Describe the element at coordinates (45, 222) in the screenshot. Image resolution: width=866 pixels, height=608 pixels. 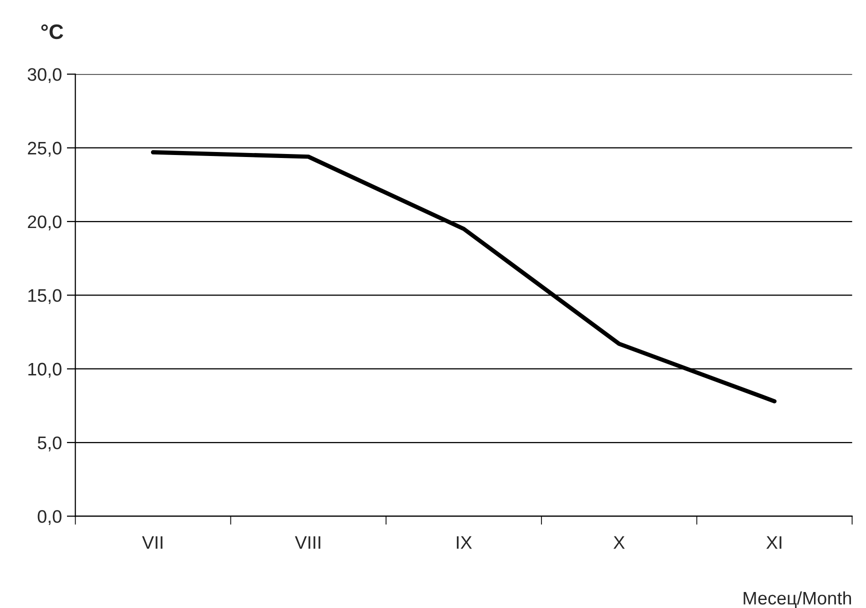
I see `y-tick-label: 20,0` at that location.